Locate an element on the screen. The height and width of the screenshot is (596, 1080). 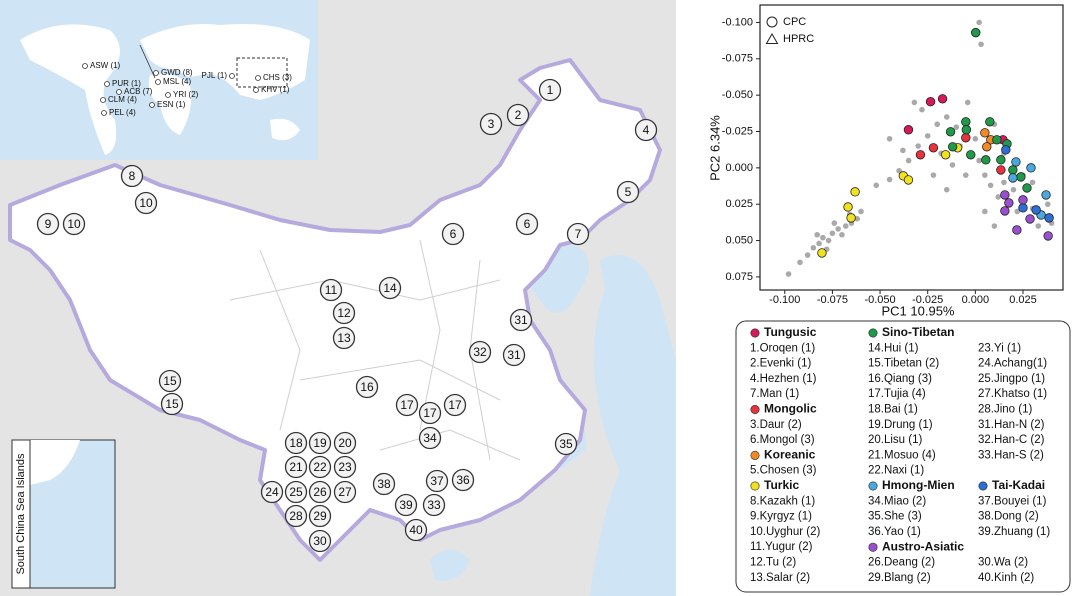
inset-label: GWD (8) is located at coordinates (177, 72).